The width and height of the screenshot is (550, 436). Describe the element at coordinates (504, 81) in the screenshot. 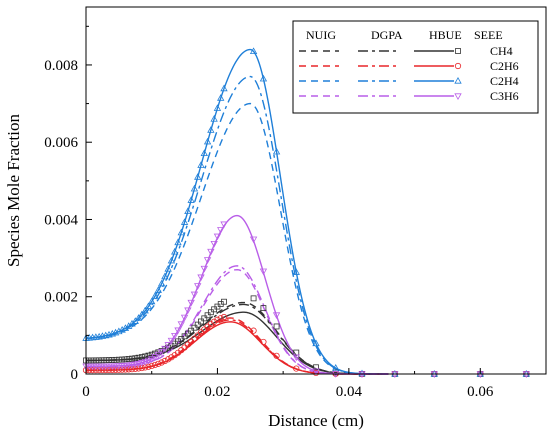

I see `legend-label-c2h4: C2H4` at that location.